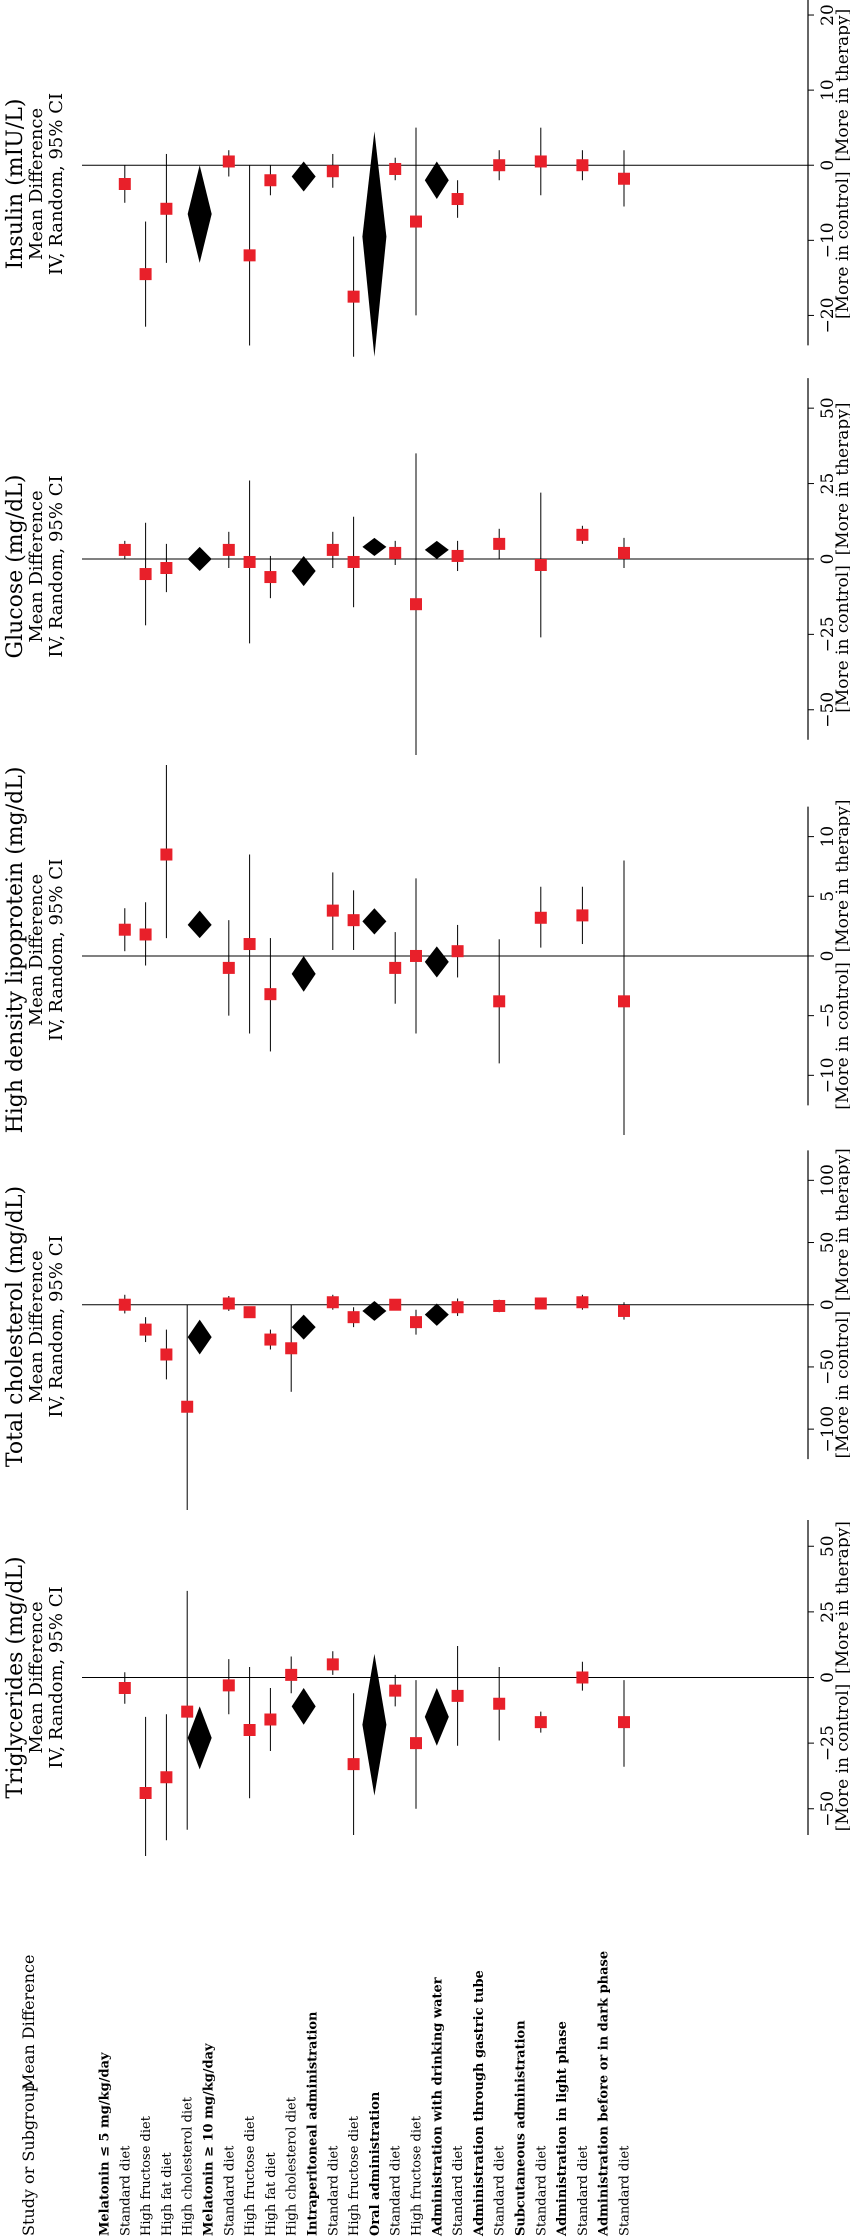 The height and width of the screenshot is (2240, 850). I want to click on x-tick-label: −20, so click(828, 315).